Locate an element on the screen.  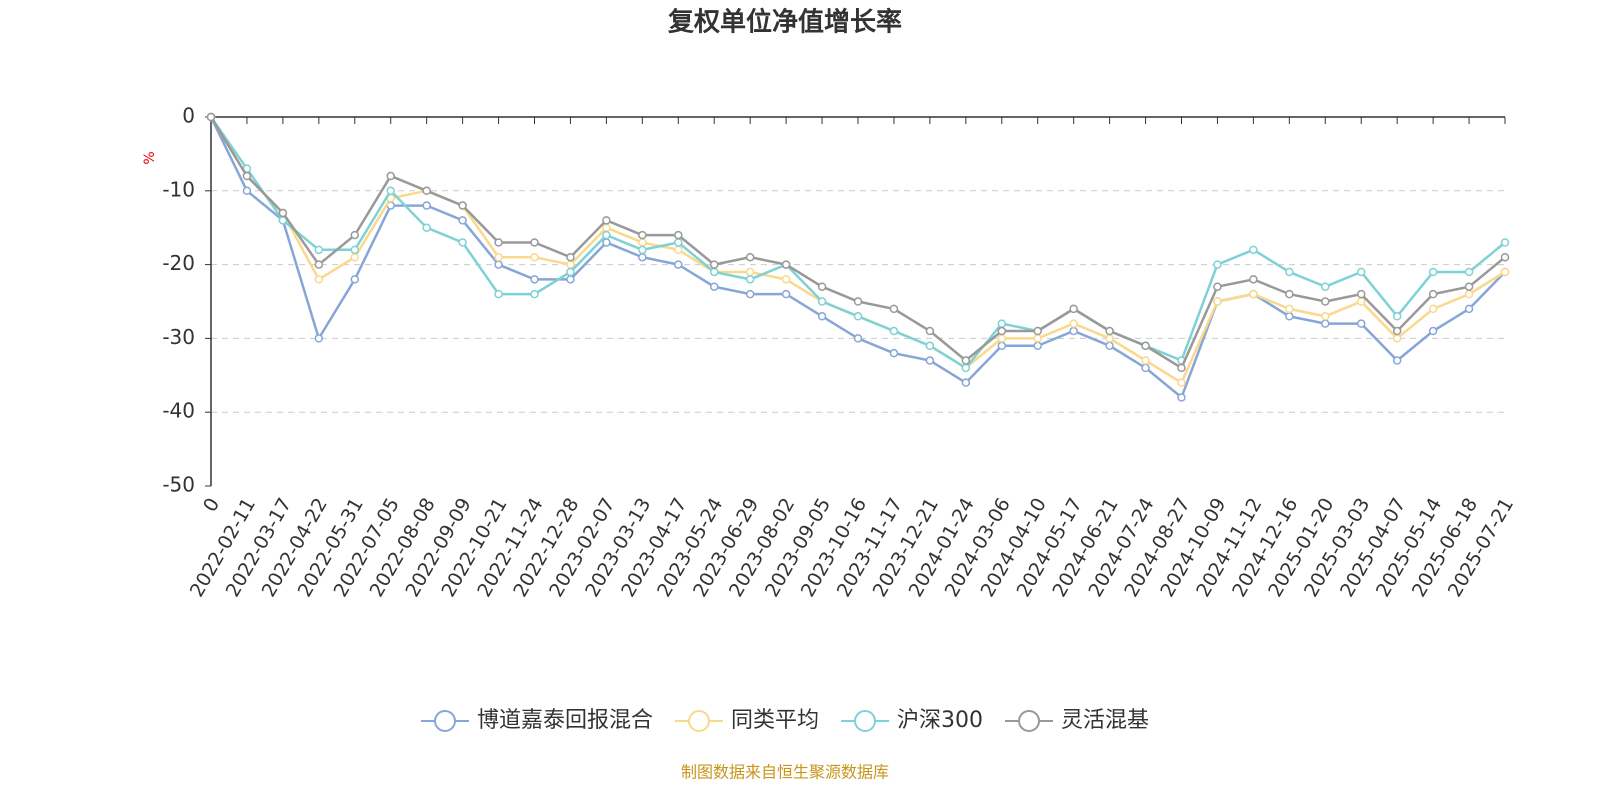
y-tick-label: -20 is located at coordinates (178, 263).